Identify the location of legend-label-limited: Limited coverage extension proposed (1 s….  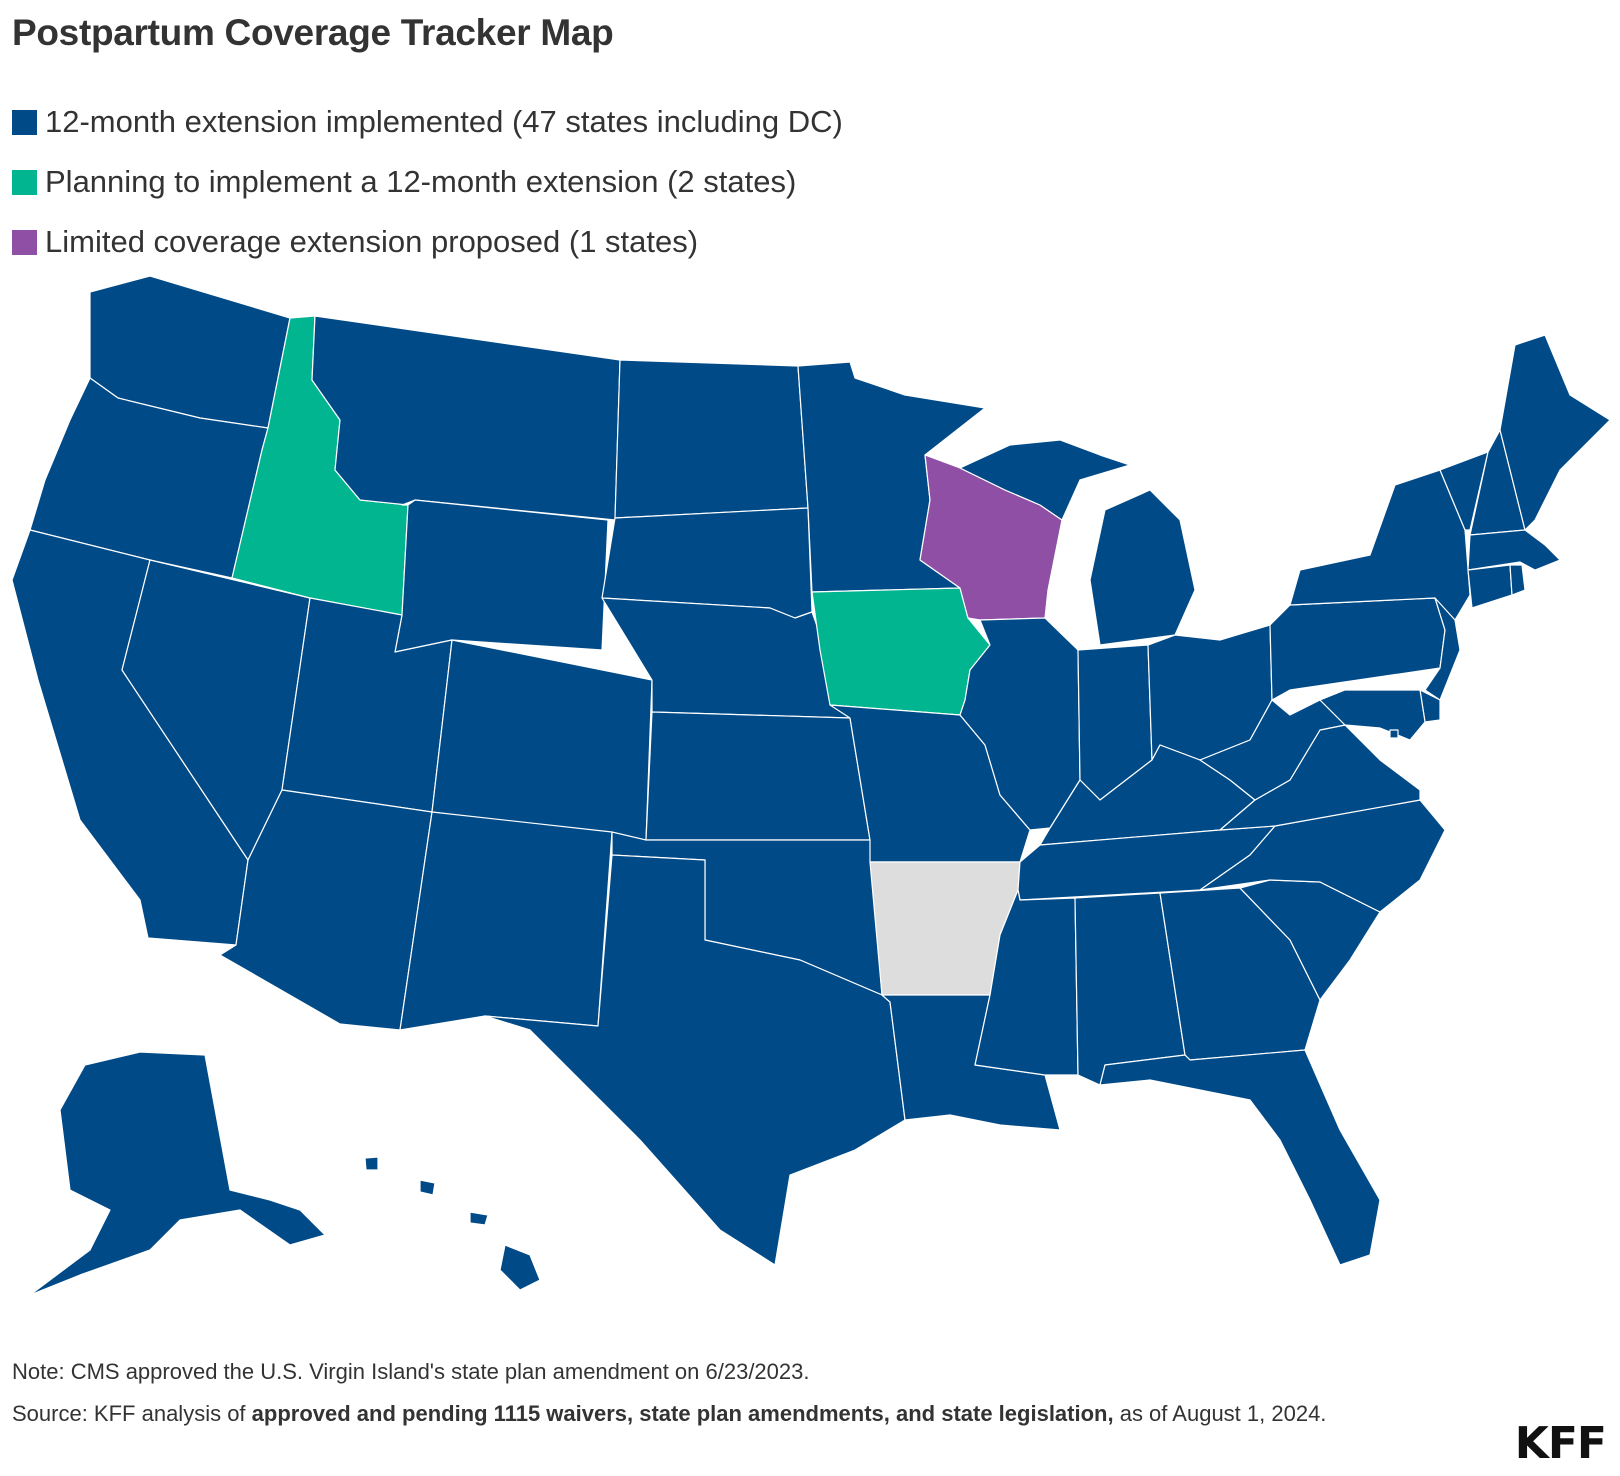
(372, 241).